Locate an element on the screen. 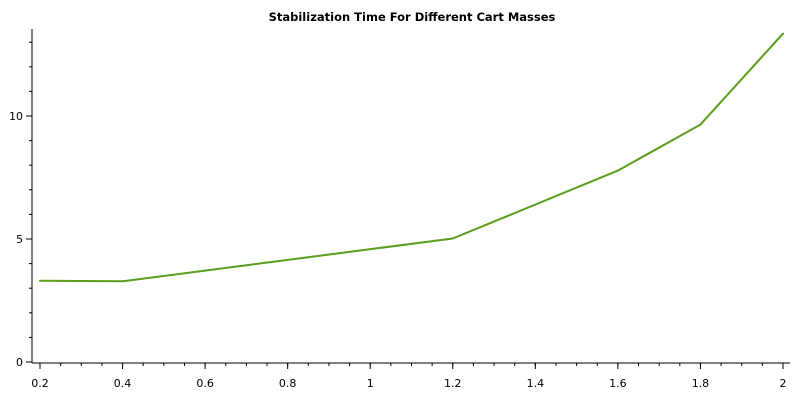  y-tick-label: 10 is located at coordinates (16, 116).